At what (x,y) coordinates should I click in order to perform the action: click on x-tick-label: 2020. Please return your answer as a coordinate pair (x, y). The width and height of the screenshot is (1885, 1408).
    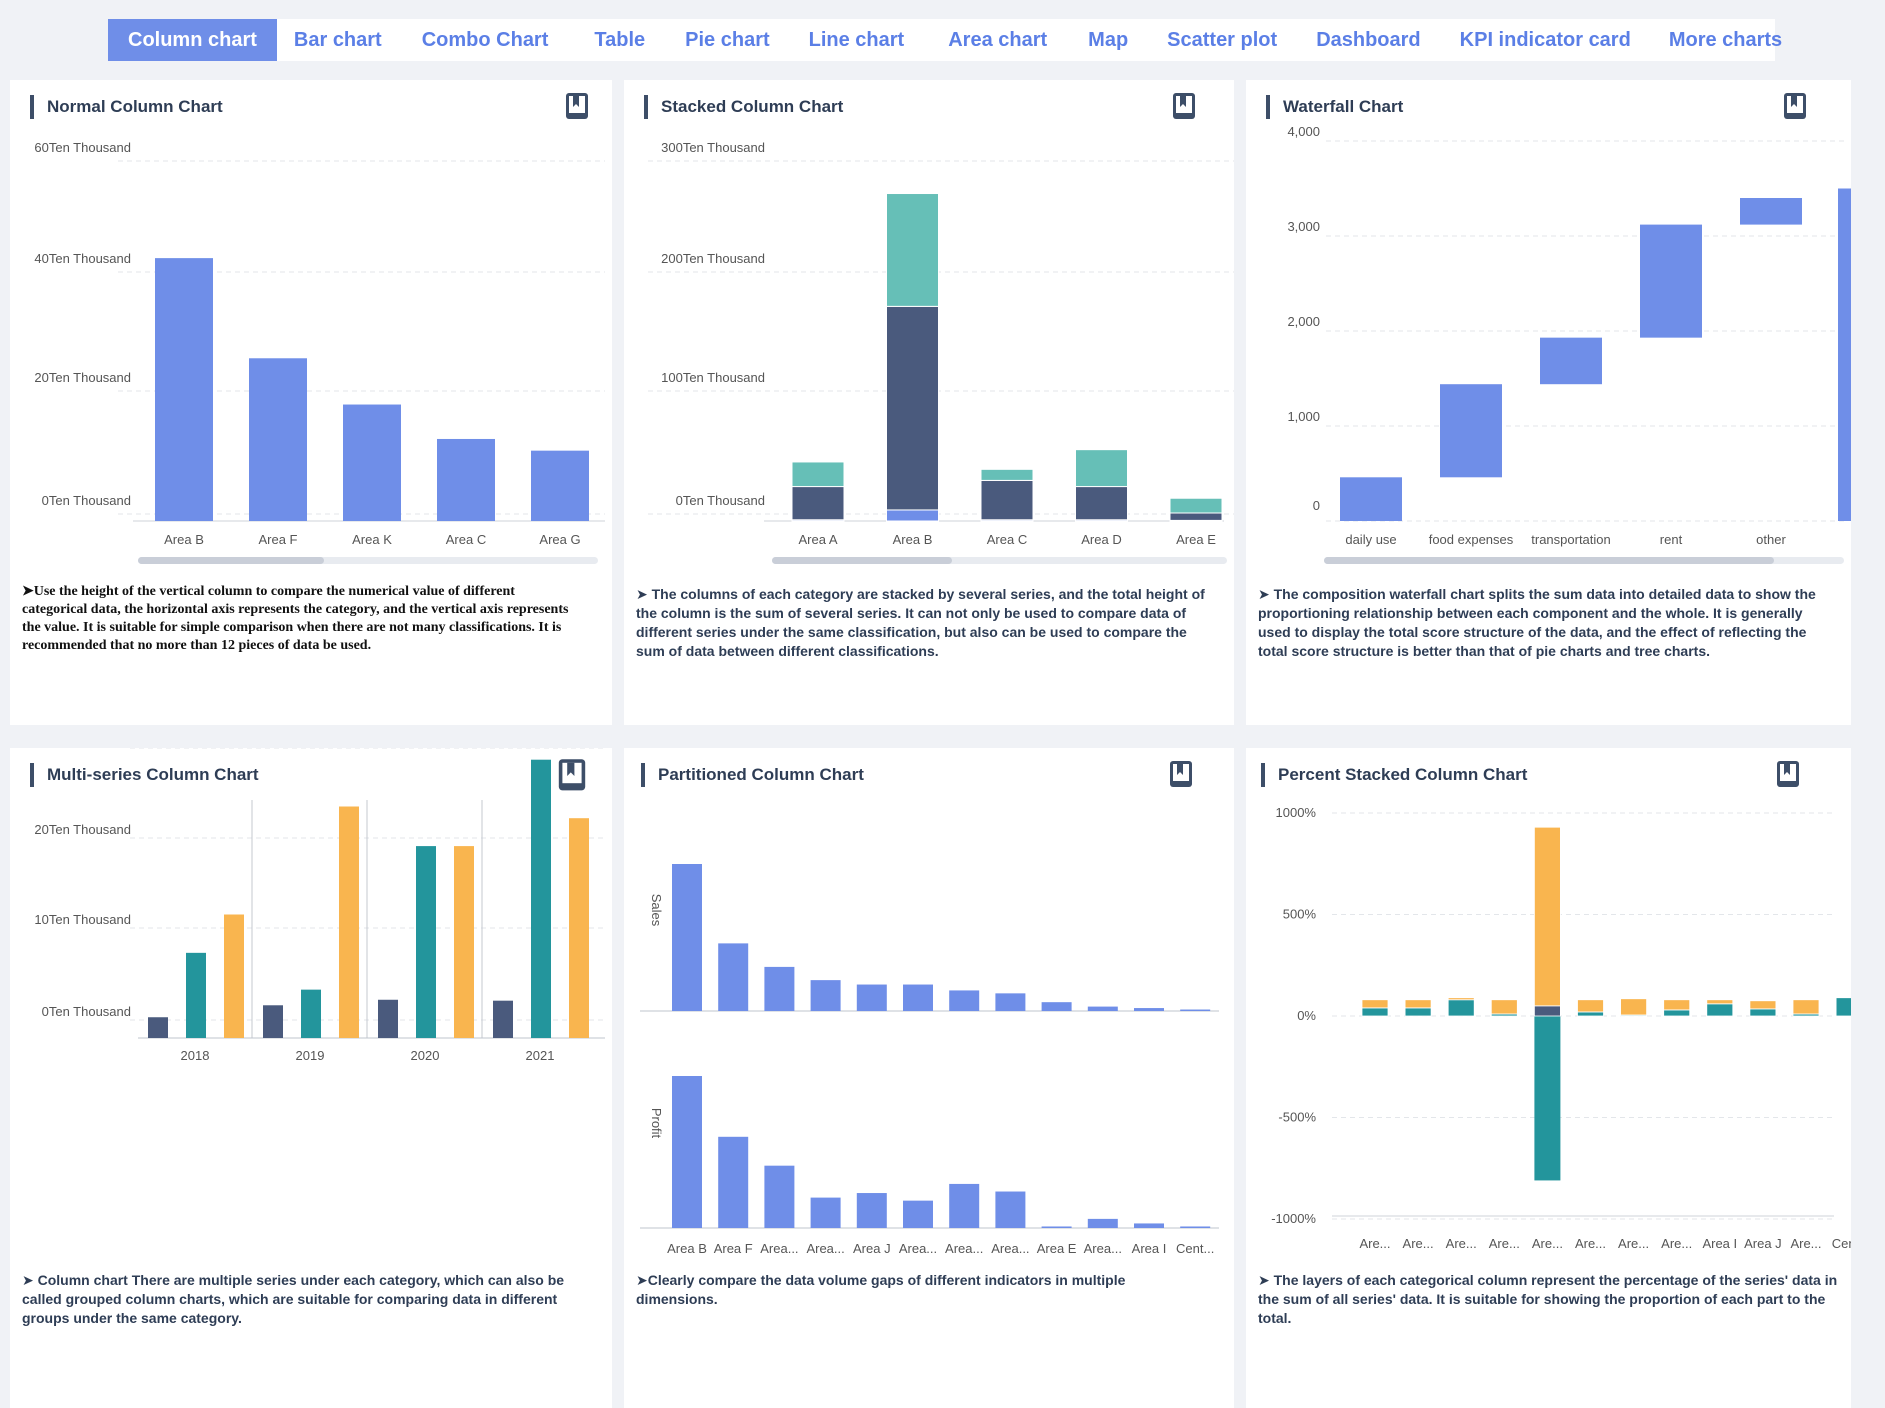
    Looking at the image, I should click on (425, 1055).